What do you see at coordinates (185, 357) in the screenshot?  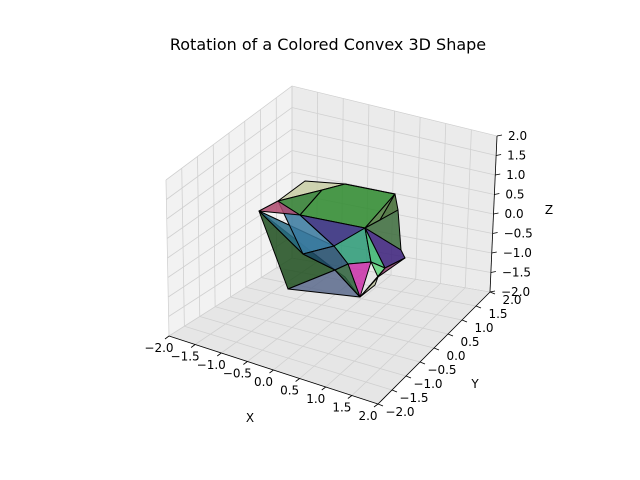 I see `x-tick-label: −1.5` at bounding box center [185, 357].